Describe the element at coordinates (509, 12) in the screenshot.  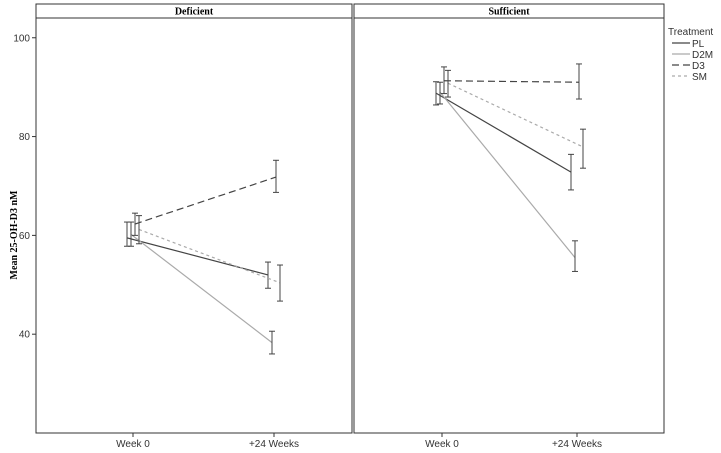
I see `panel-title-sufficient: Sufficient` at that location.